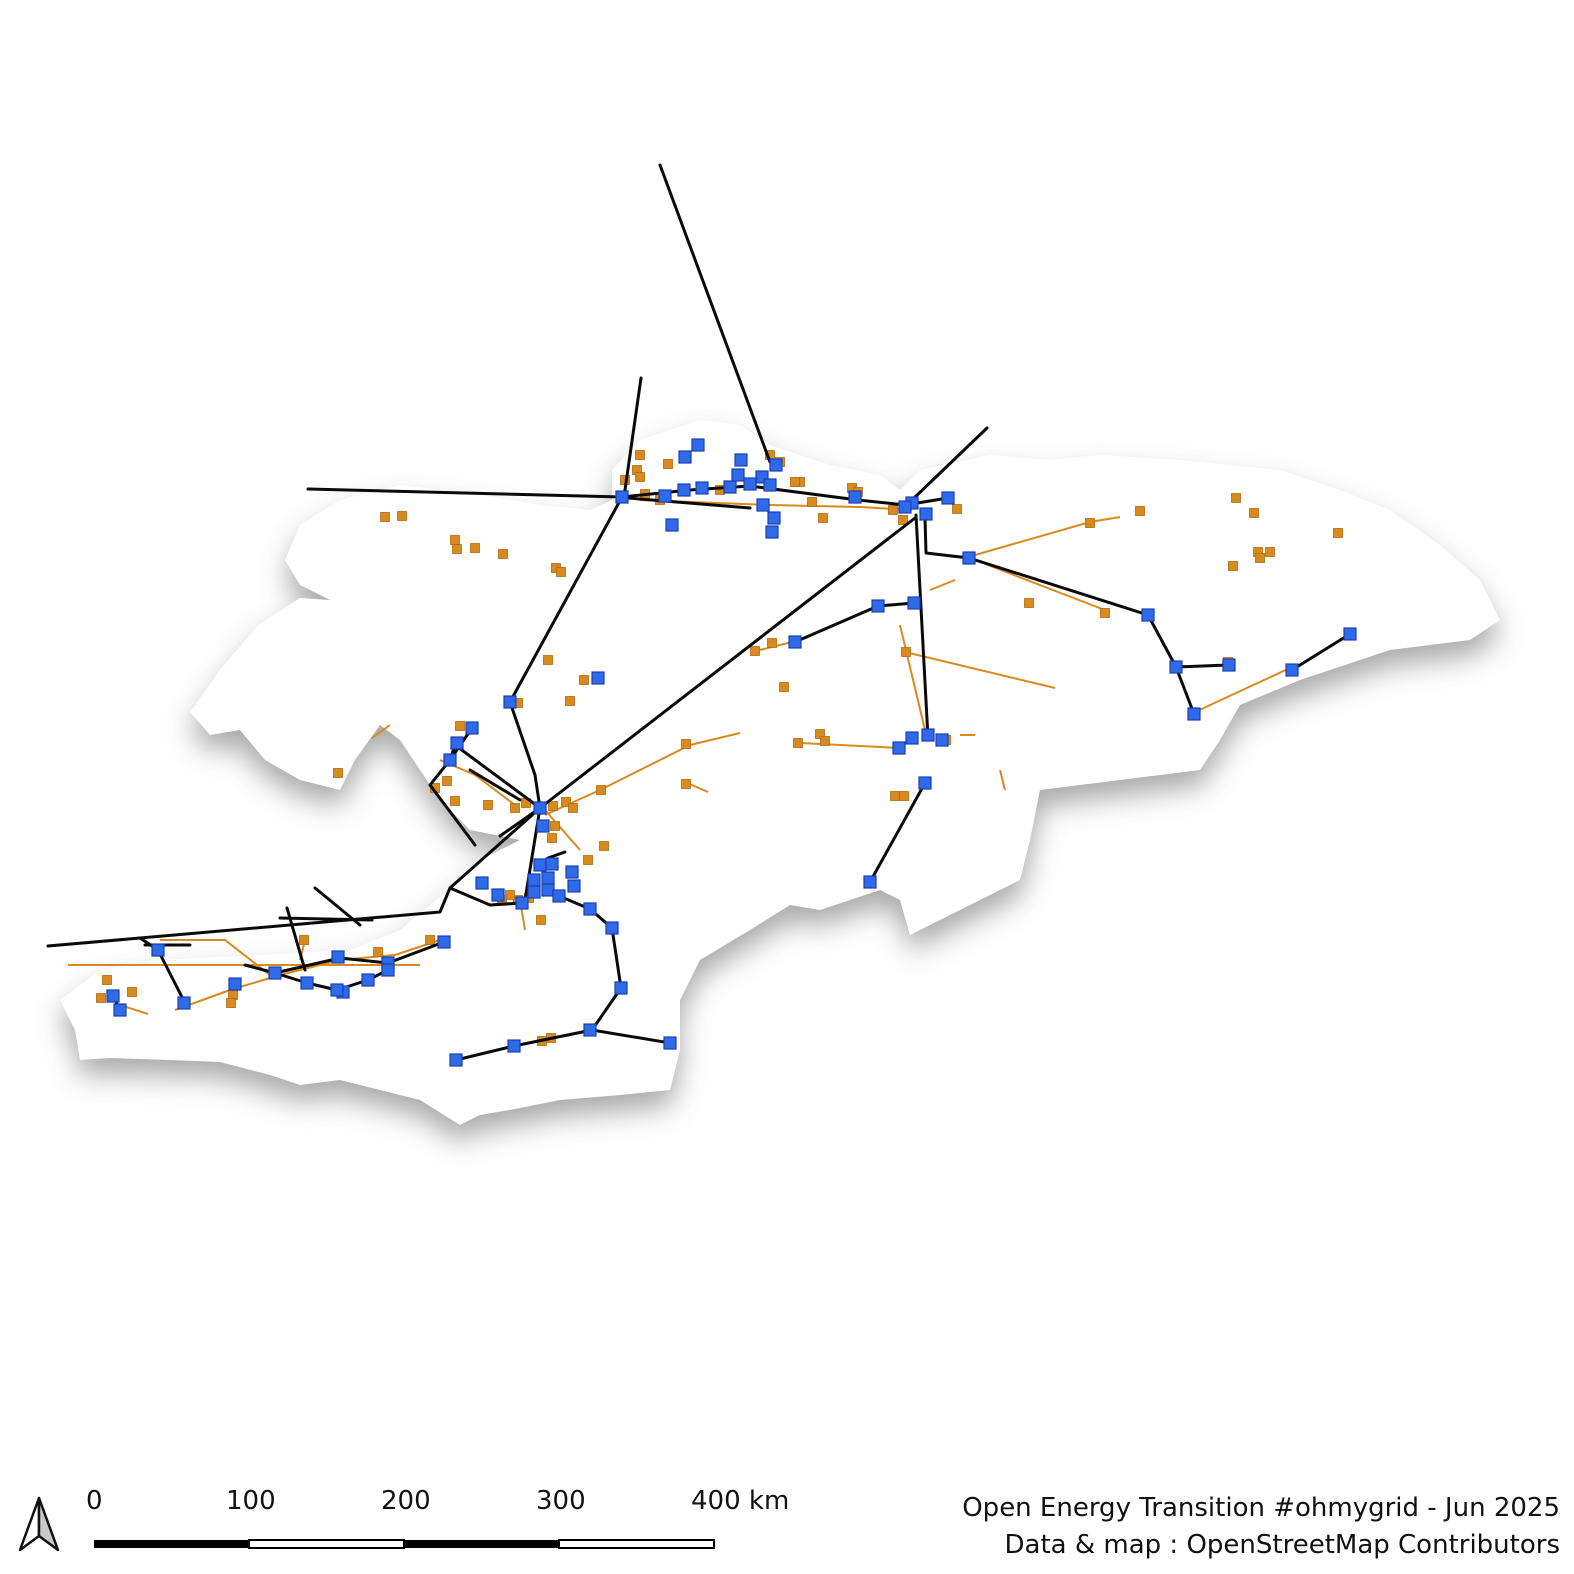 The image size is (1574, 1574). I want to click on scale-bar, so click(404, 1544).